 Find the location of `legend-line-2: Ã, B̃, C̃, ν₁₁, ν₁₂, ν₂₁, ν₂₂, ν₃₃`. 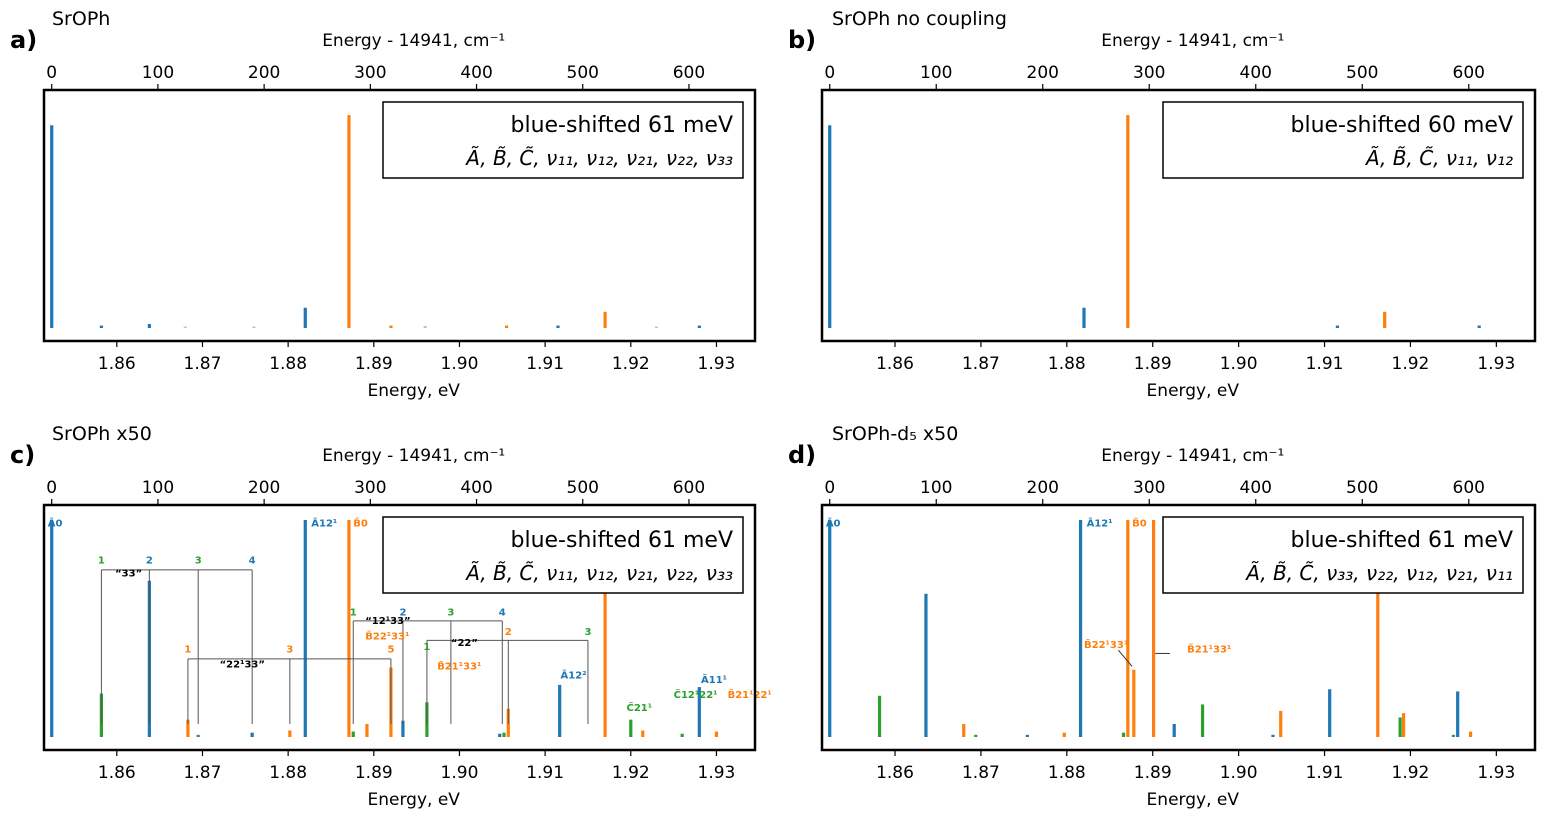

legend-line-2: Ã, B̃, C̃, ν₁₁, ν₁₂, ν₂₁, ν₂₂, ν₃₃ is located at coordinates (598, 573).